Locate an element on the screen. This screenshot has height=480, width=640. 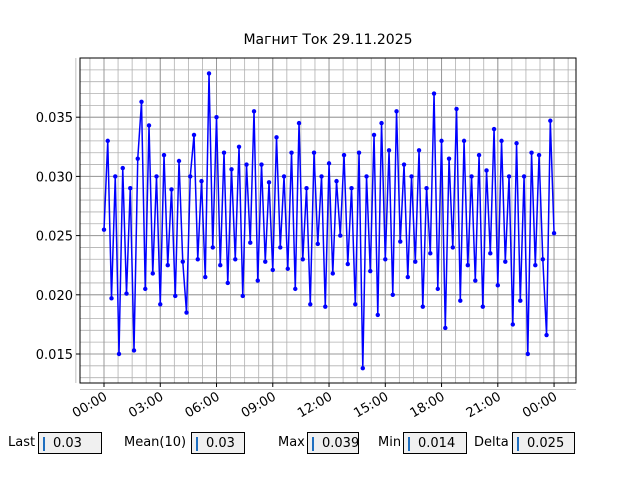
x-tick-label: 15:00 is located at coordinates (371, 405).